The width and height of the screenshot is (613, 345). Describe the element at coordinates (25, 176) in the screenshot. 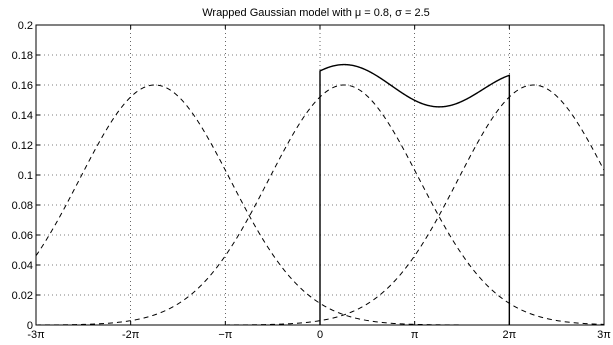

I see `y-tick-label: 0.1` at that location.